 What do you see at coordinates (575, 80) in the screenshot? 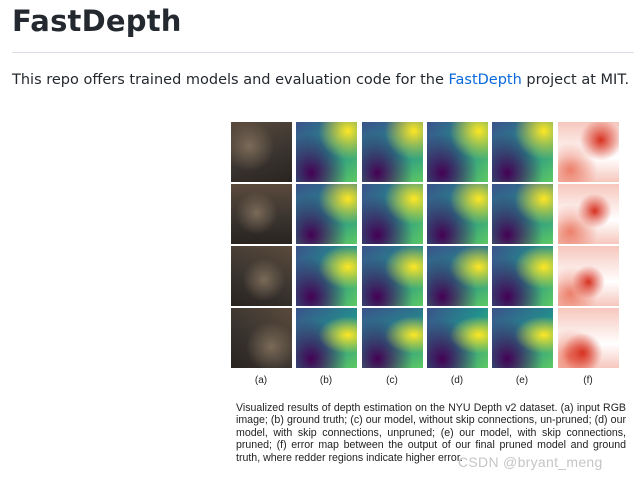
I see `intro-text-end: project at MIT.` at bounding box center [575, 80].